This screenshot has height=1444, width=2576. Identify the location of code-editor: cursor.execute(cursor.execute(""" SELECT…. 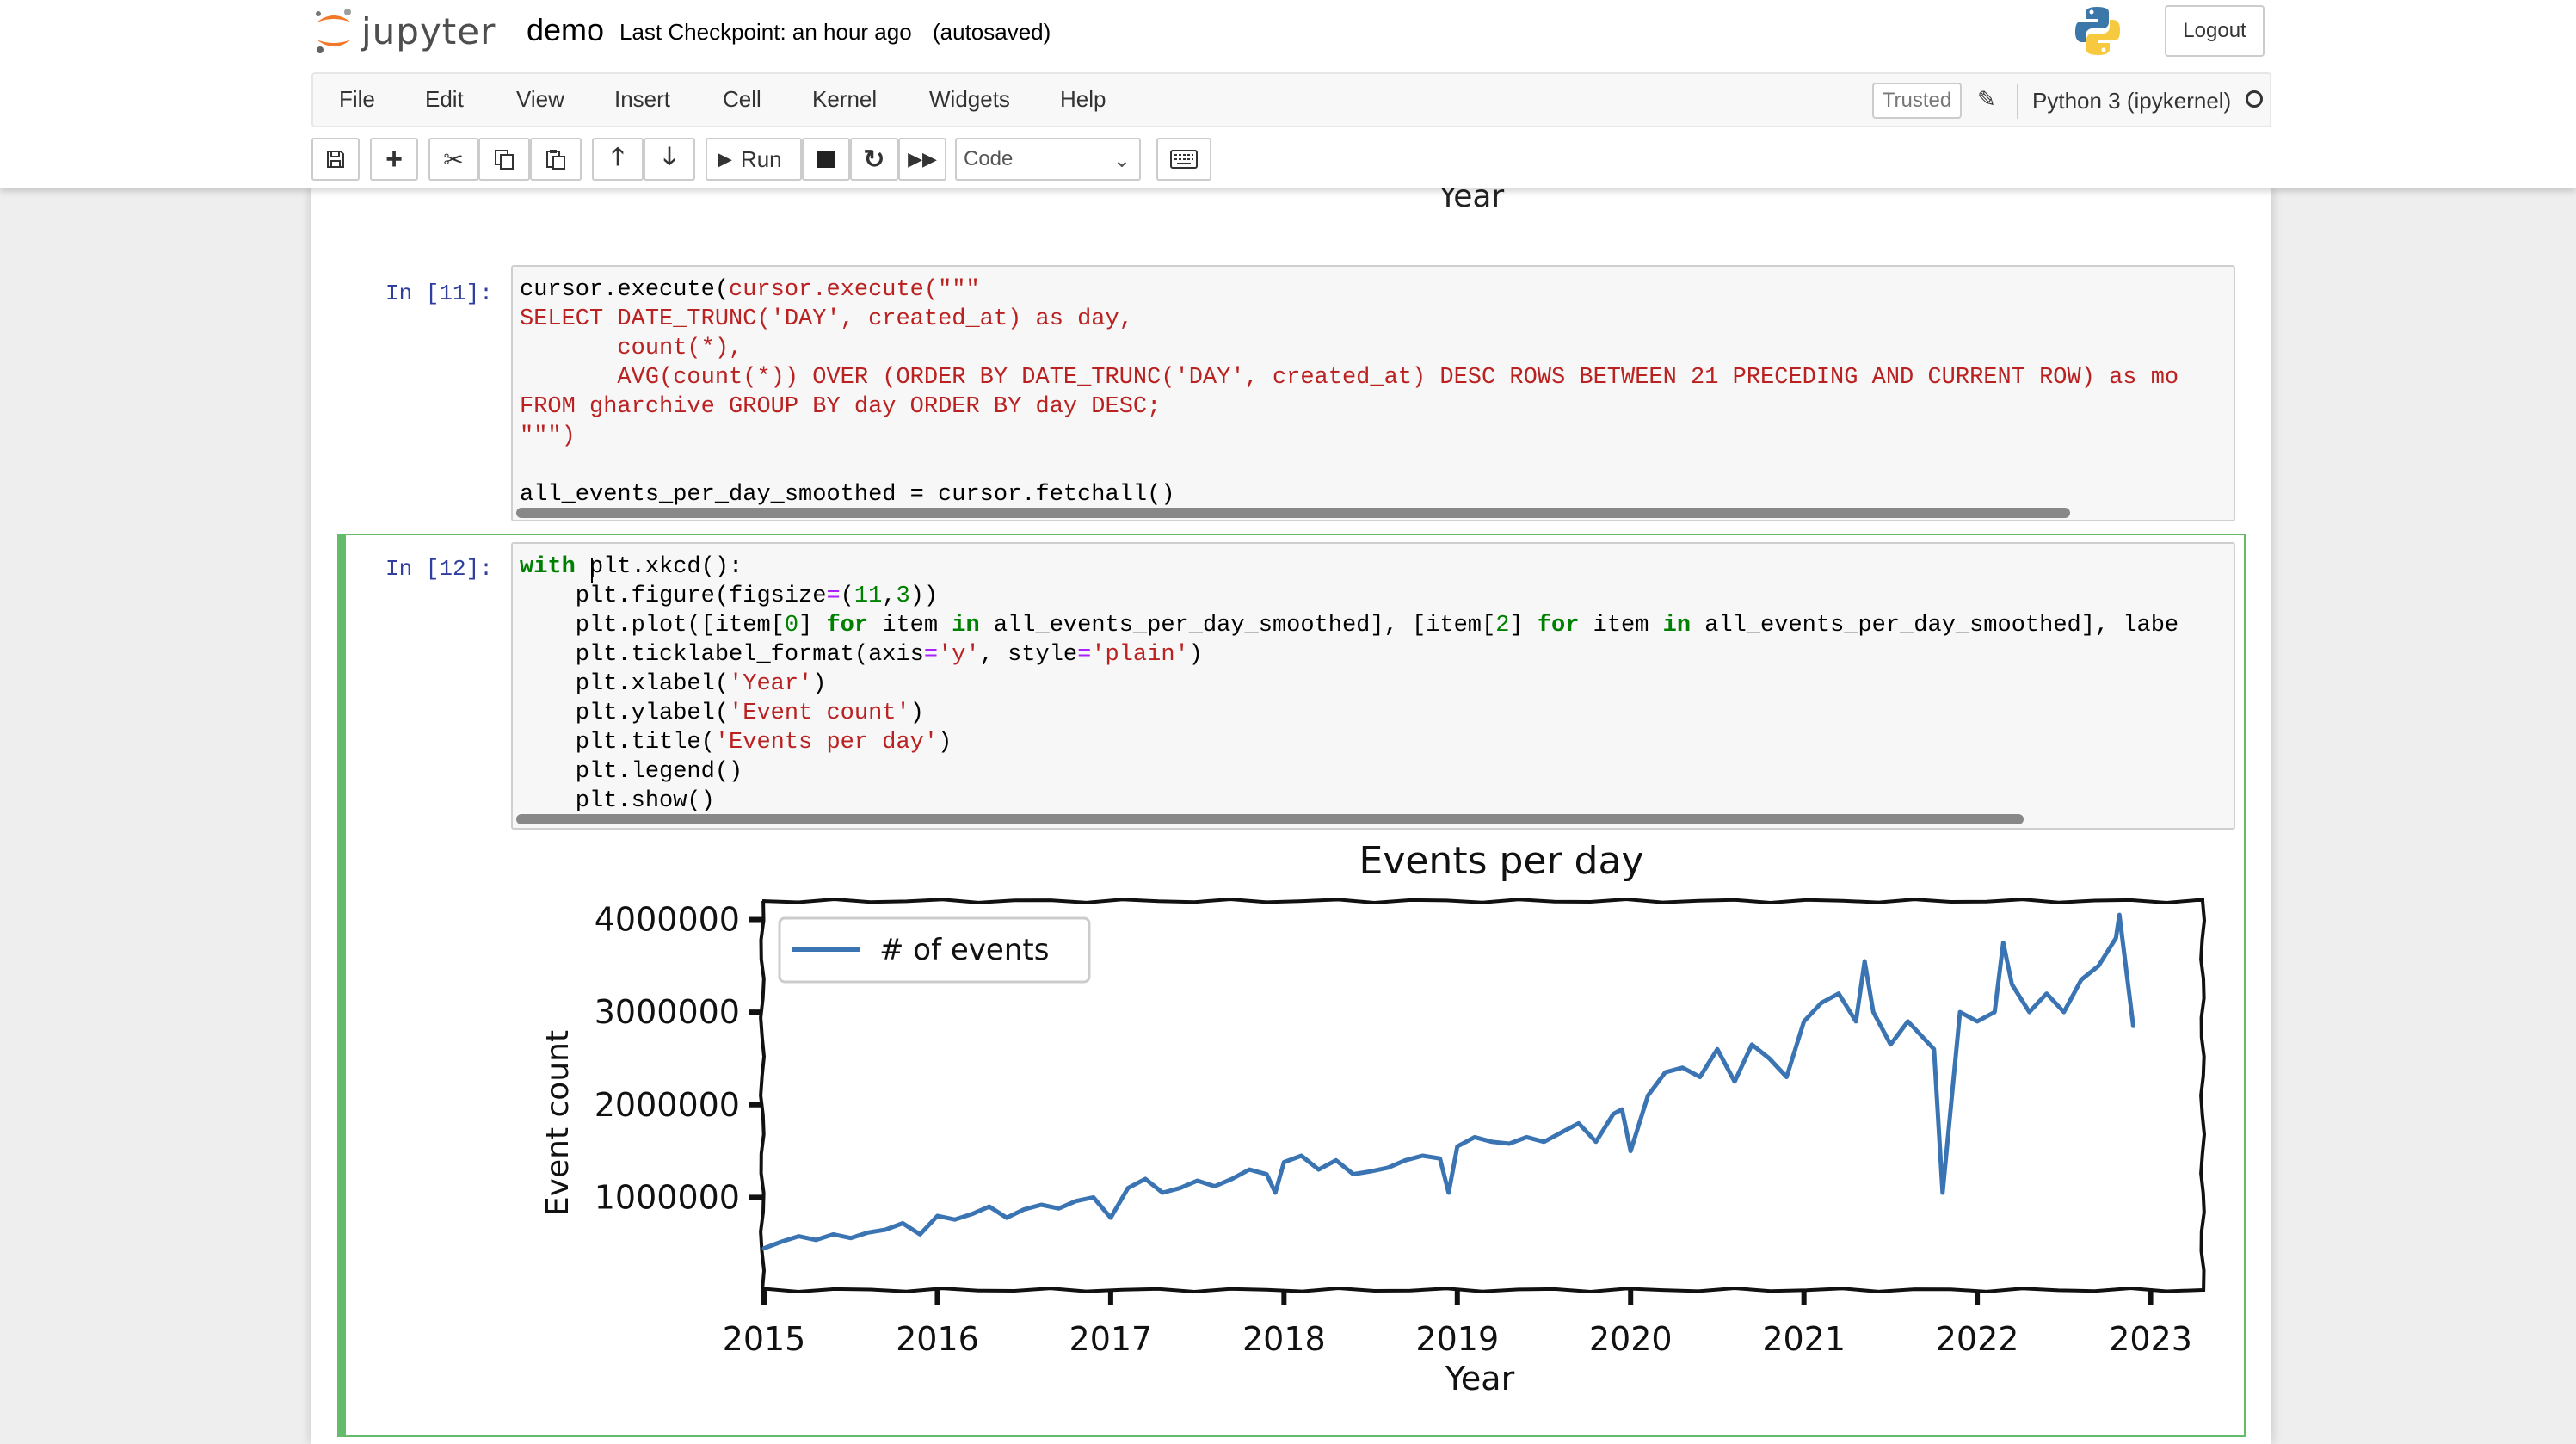
(1350, 392).